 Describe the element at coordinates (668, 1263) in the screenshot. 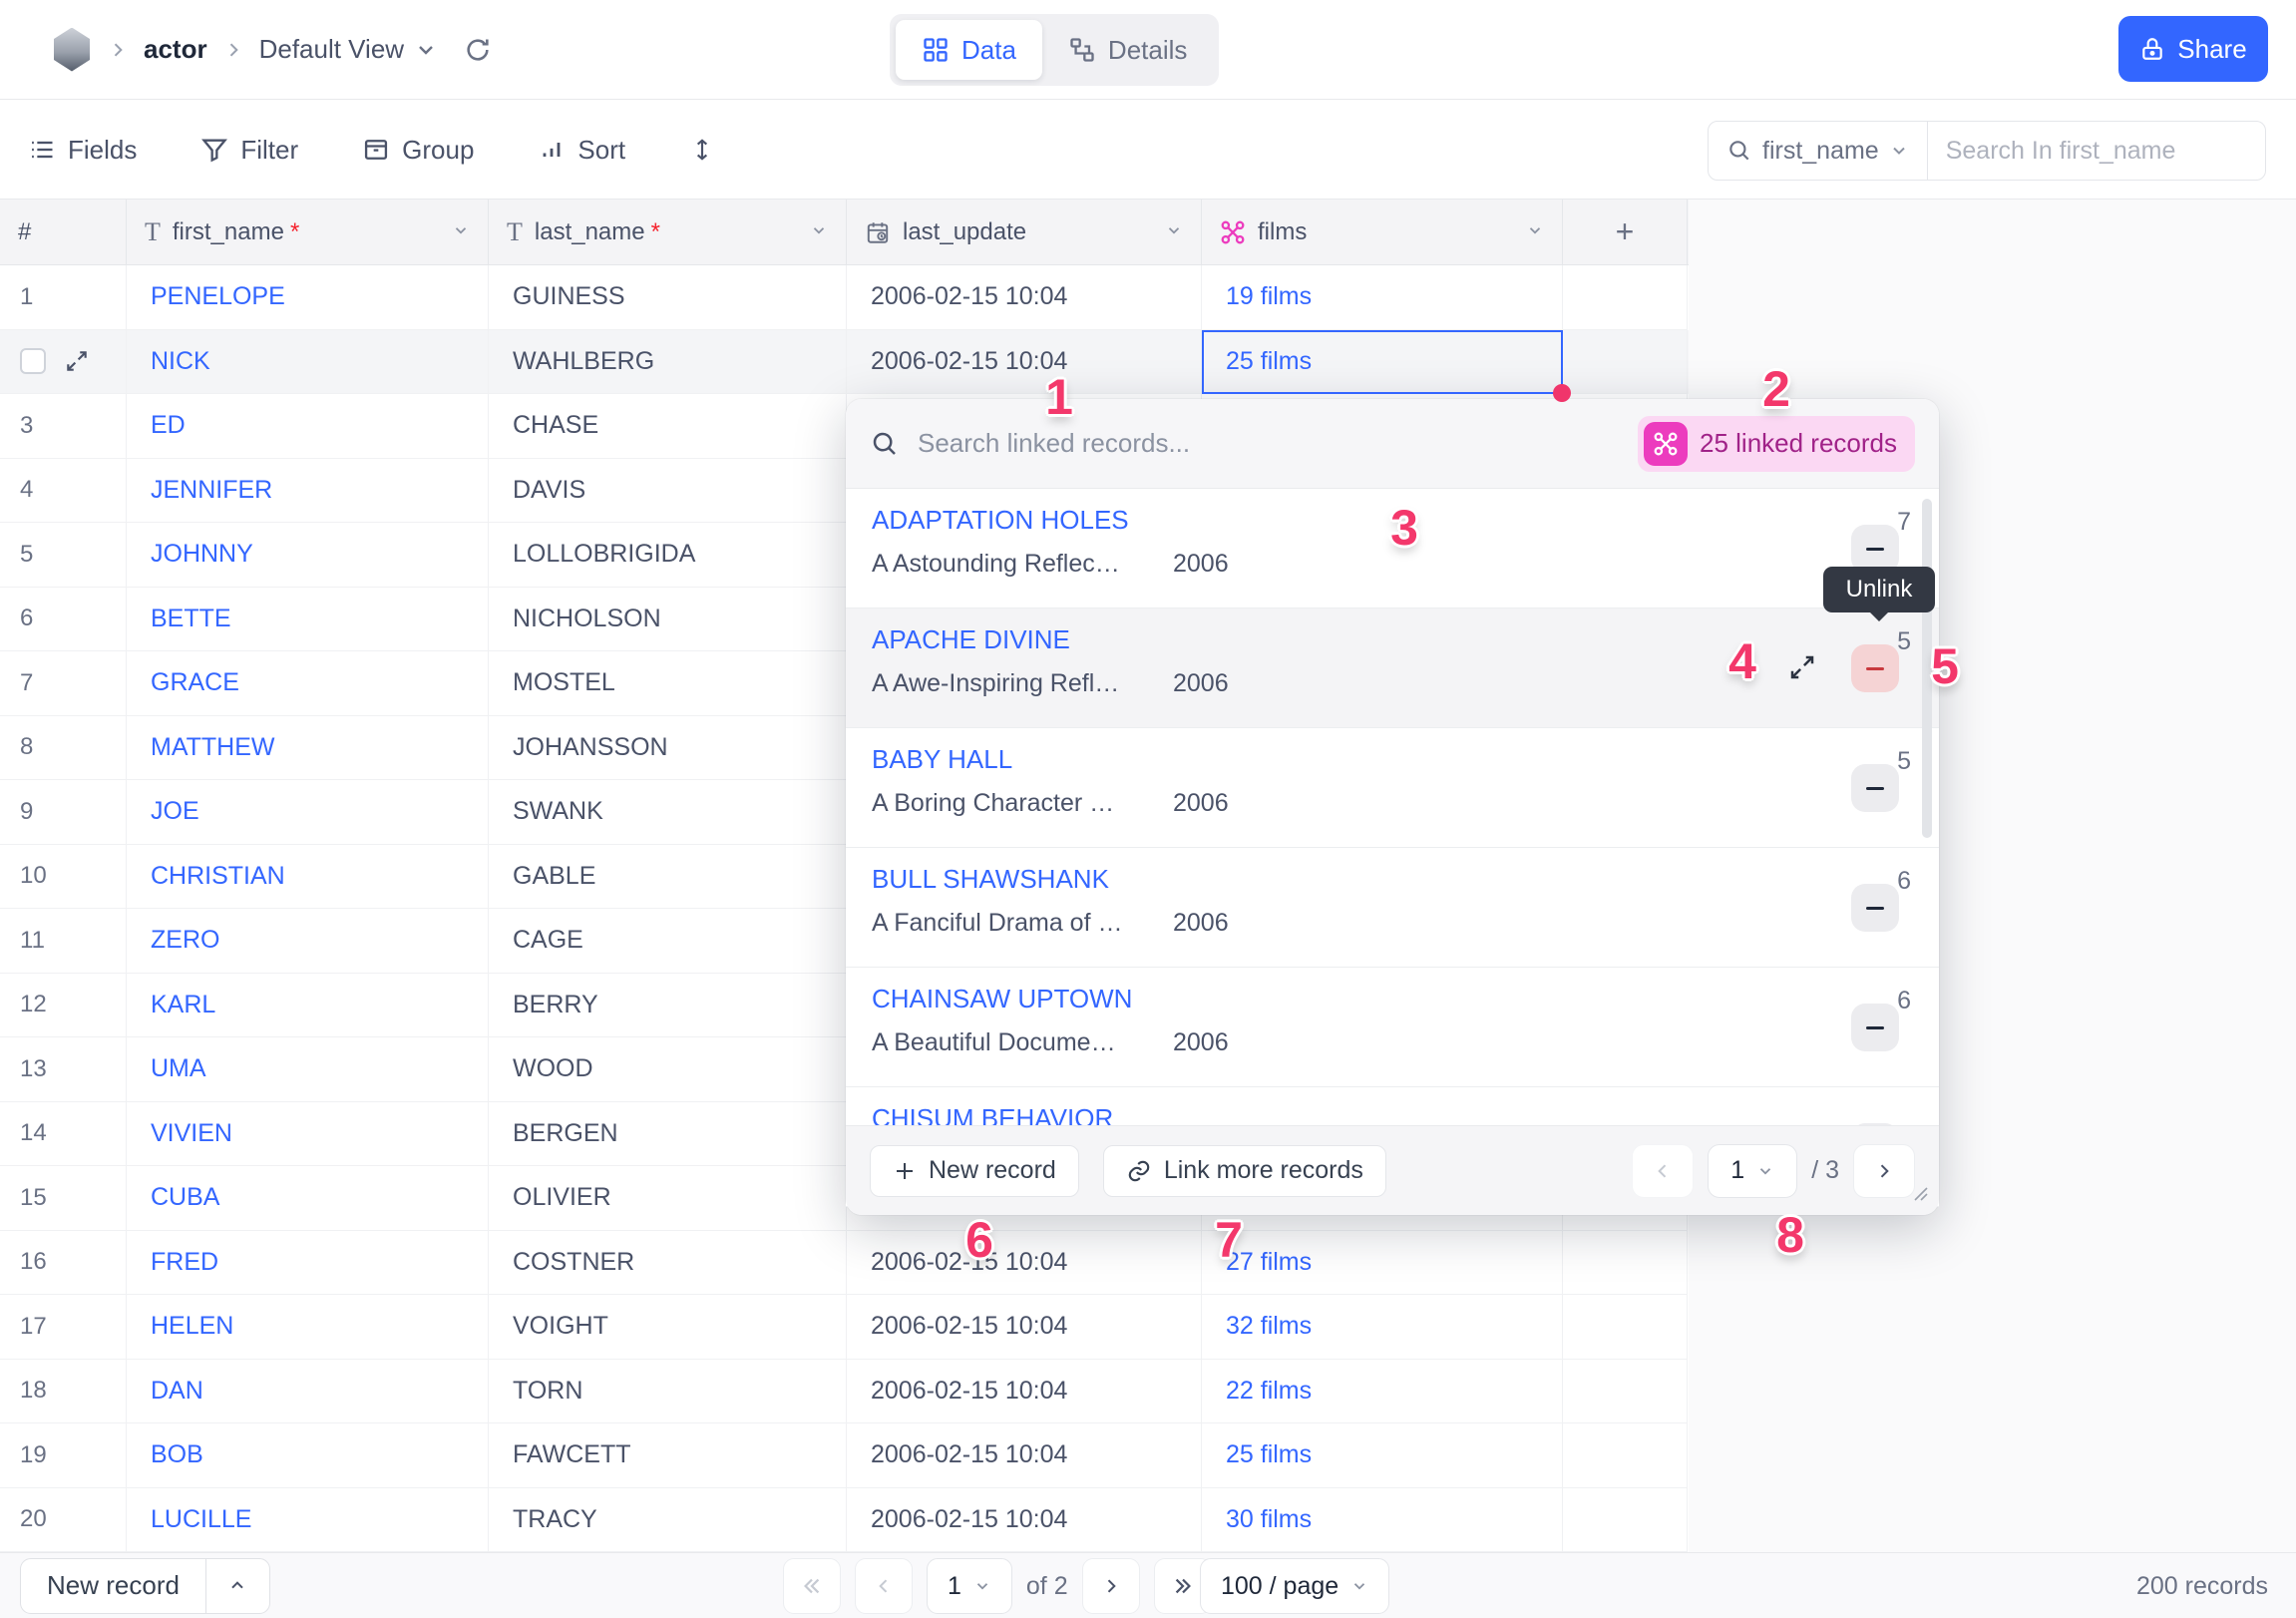

I see `cell-last-name: COSTNER` at that location.